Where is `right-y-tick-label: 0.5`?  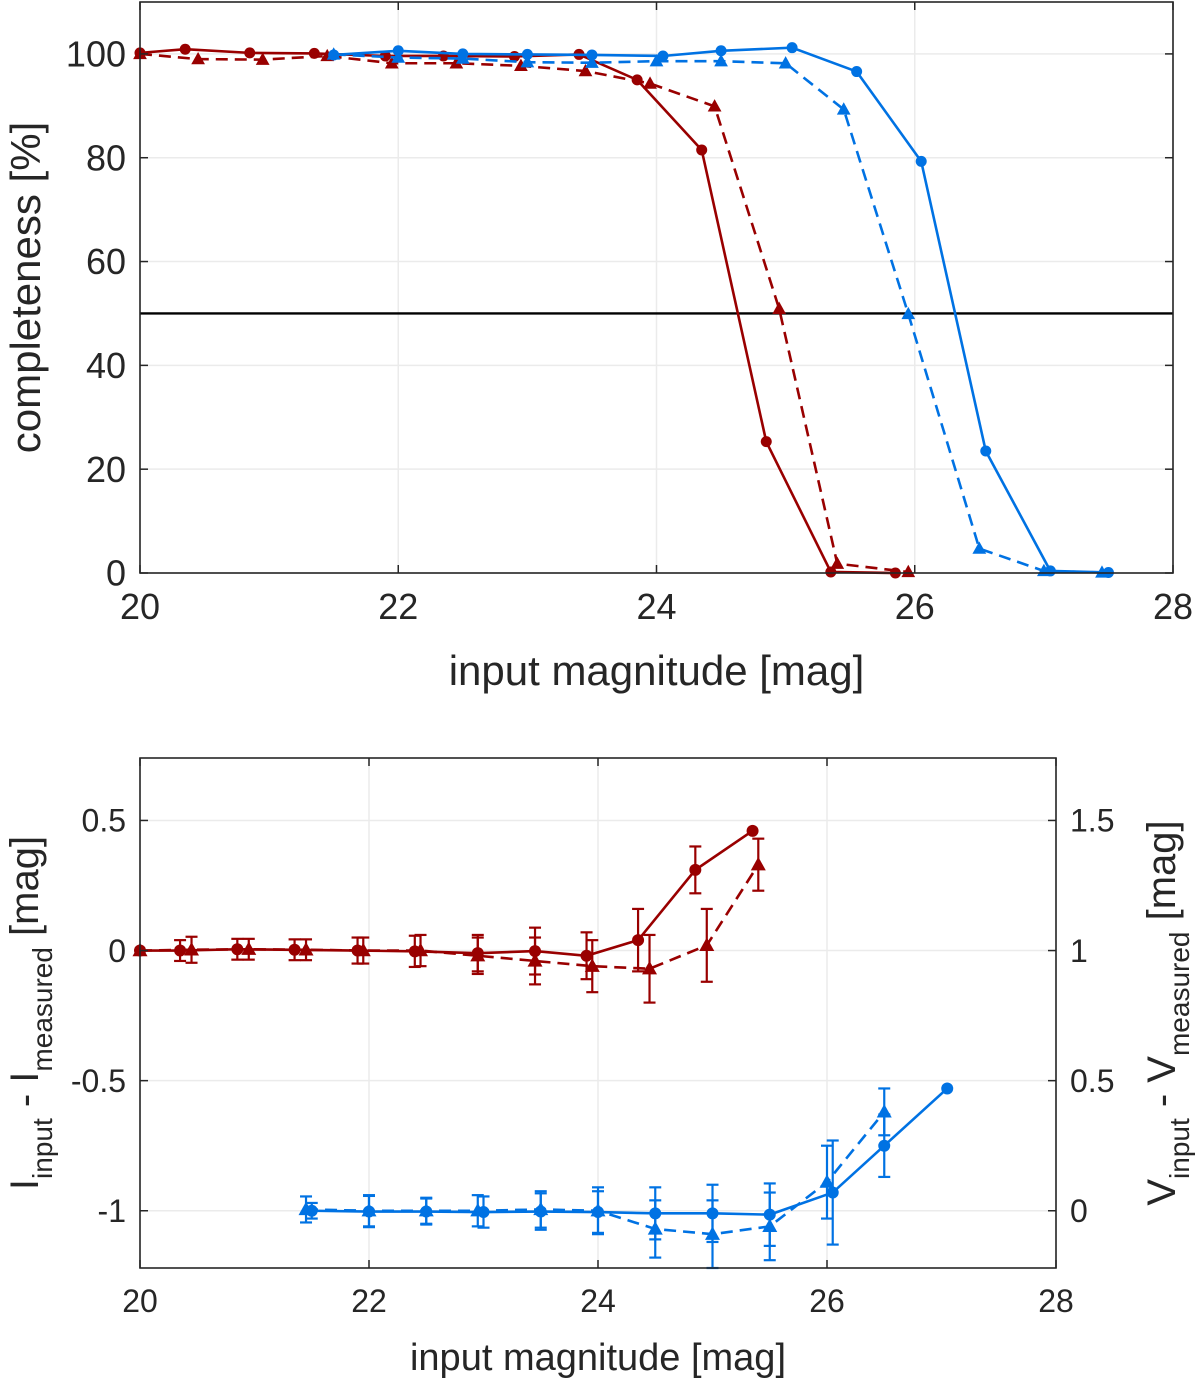 right-y-tick-label: 0.5 is located at coordinates (1092, 1081).